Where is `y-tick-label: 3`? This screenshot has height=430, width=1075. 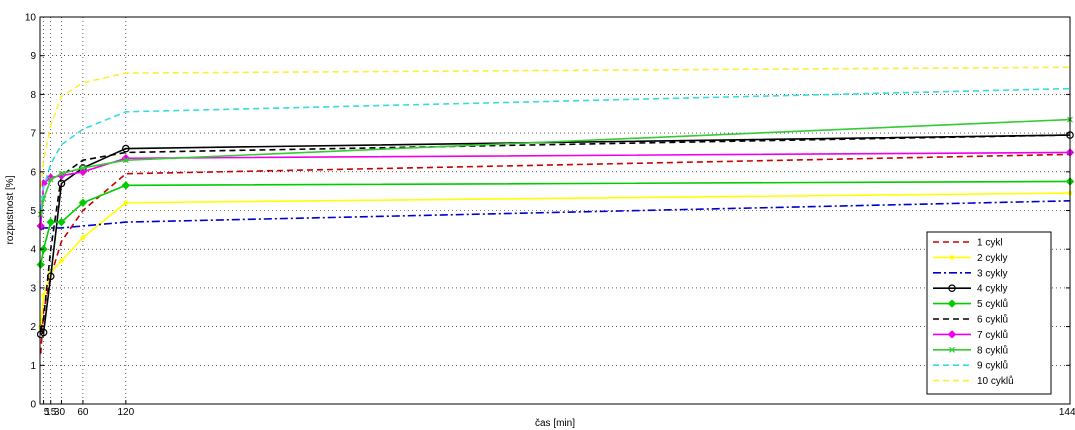
y-tick-label: 3 is located at coordinates (33, 288).